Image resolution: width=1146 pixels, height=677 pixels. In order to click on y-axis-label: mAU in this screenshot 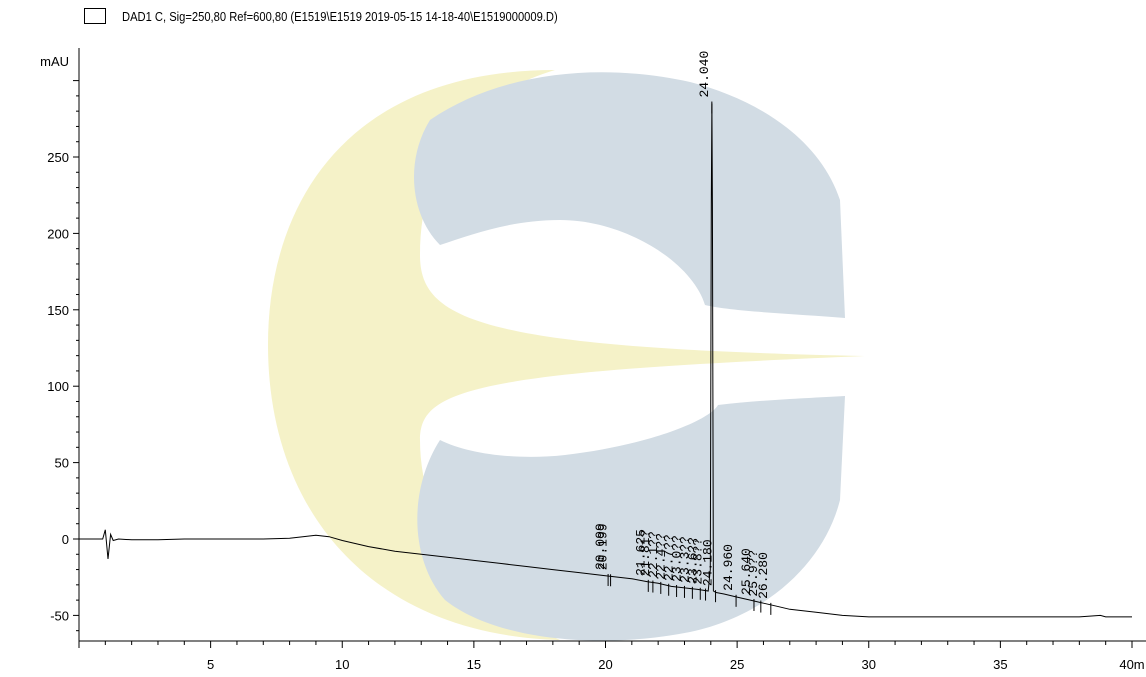, I will do `click(54, 61)`.